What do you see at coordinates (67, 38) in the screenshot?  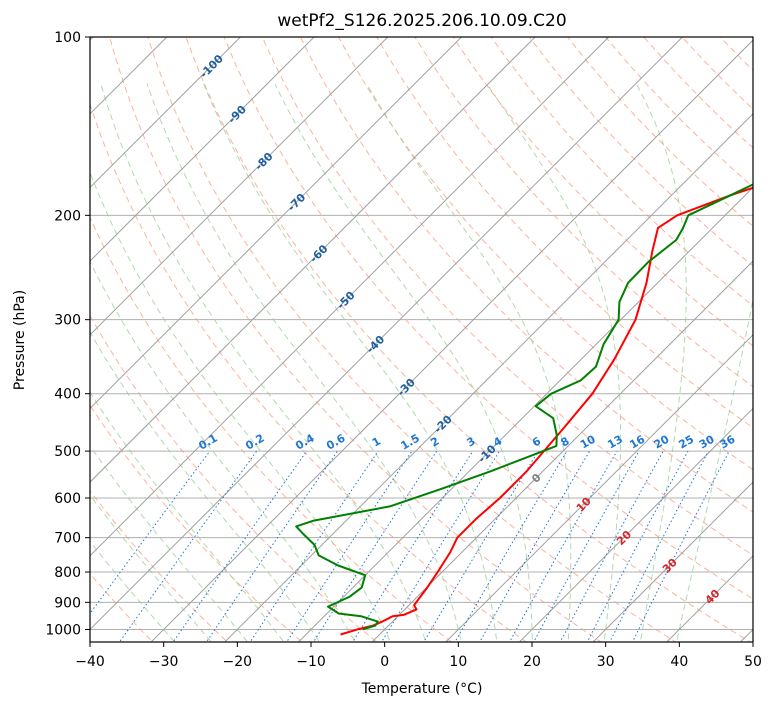 I see `y-tick-label: 100` at bounding box center [67, 38].